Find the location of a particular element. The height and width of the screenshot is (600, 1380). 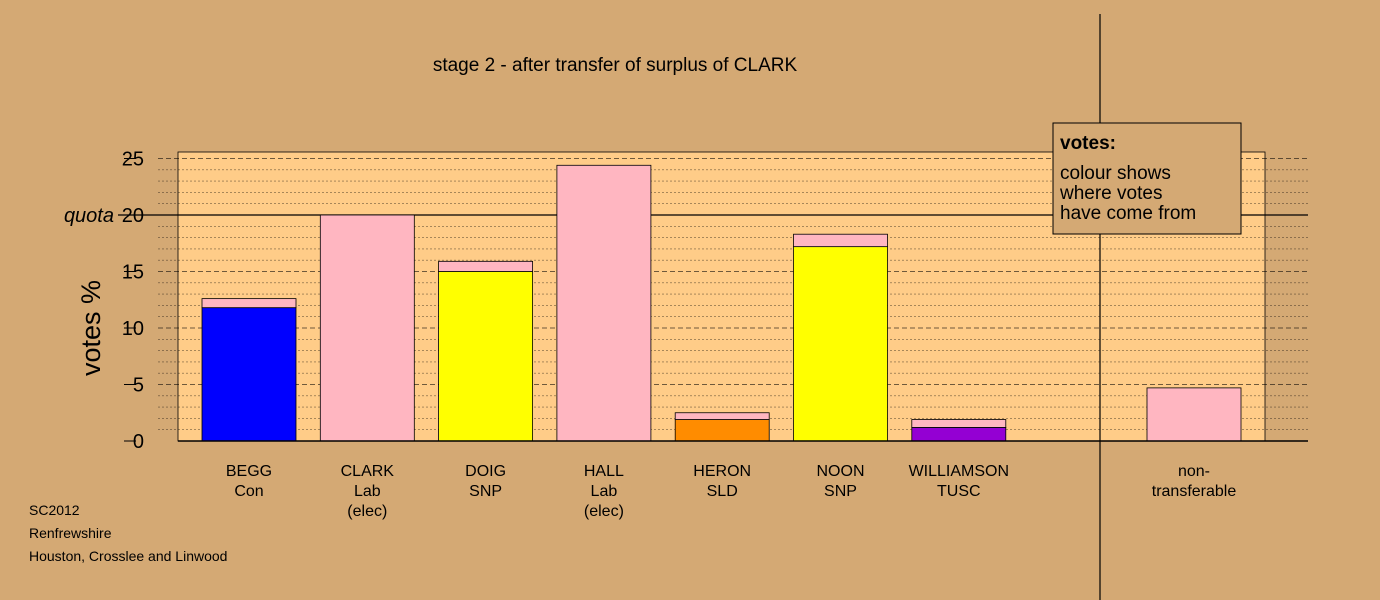

legend-title: votes: is located at coordinates (1088, 143).